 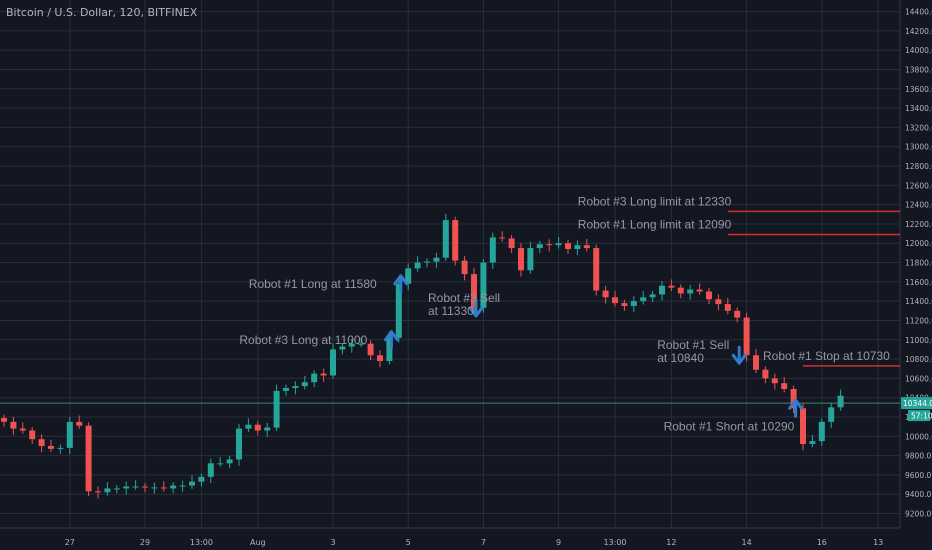 What do you see at coordinates (918, 50) in the screenshot?
I see `y-tick-label: 14000.0` at bounding box center [918, 50].